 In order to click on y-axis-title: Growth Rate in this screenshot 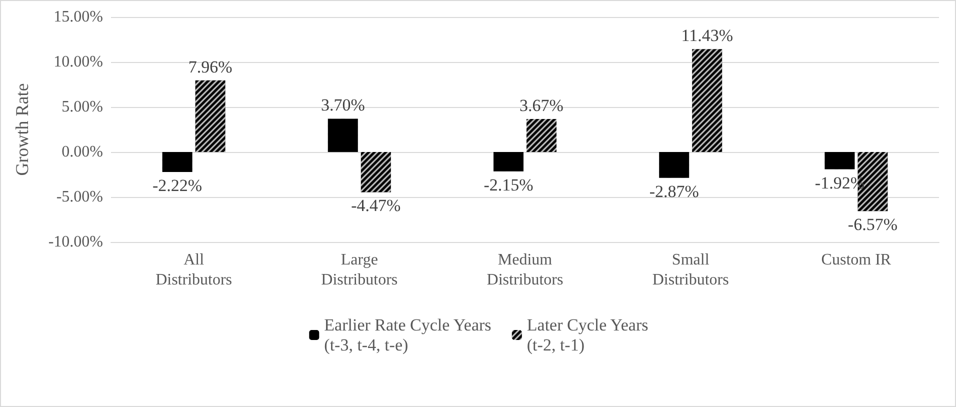, I will do `click(22, 129)`.